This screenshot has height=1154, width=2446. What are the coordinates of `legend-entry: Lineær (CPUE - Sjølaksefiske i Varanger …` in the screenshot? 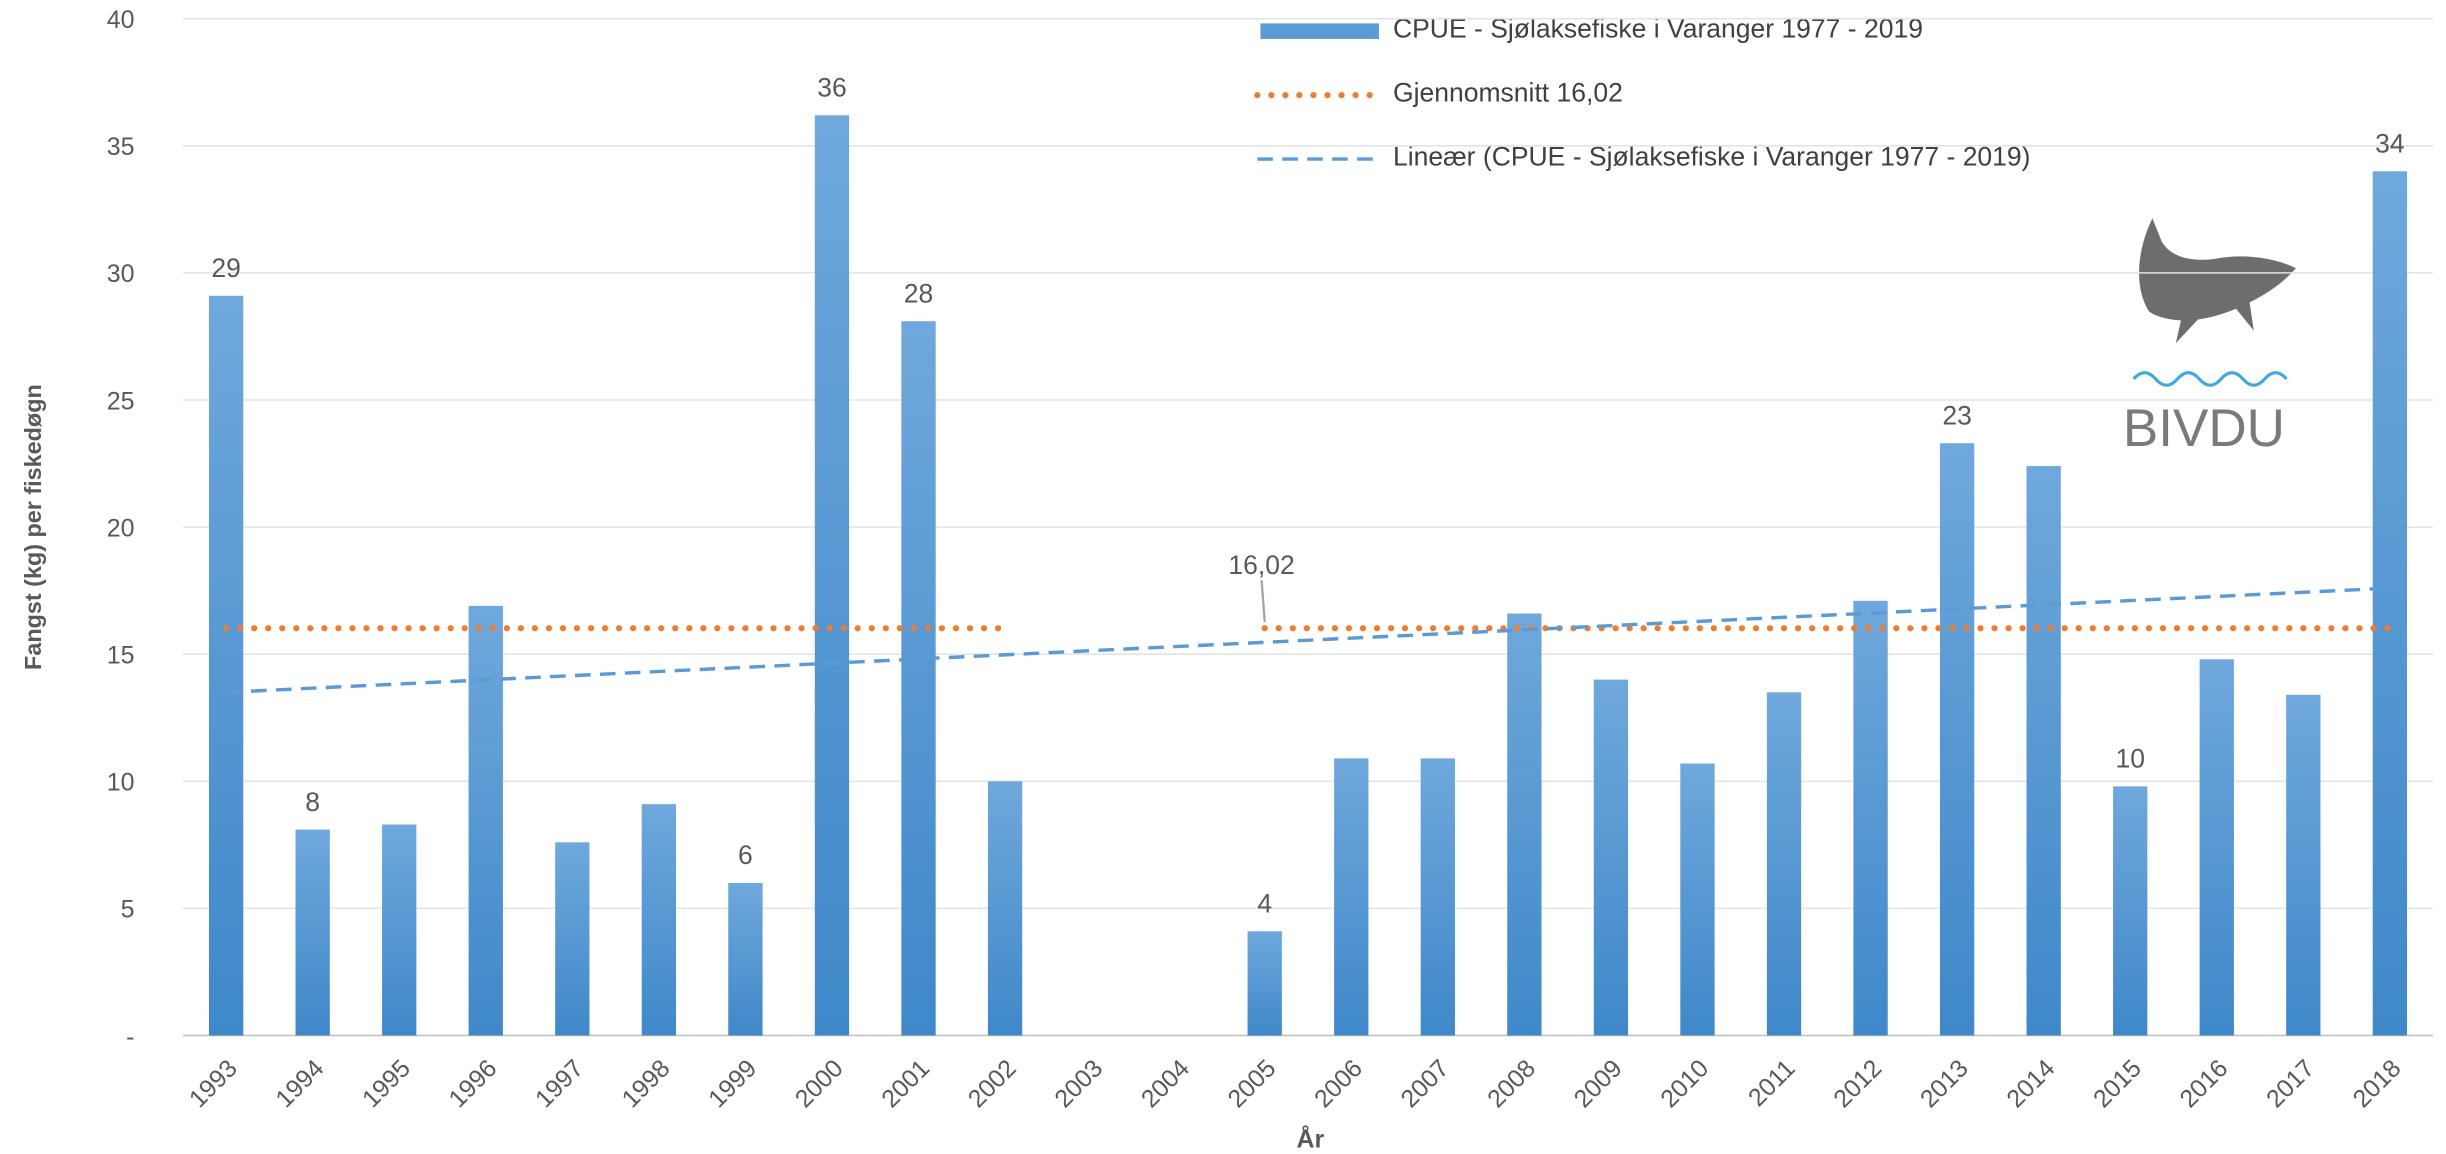 It's located at (1711, 156).